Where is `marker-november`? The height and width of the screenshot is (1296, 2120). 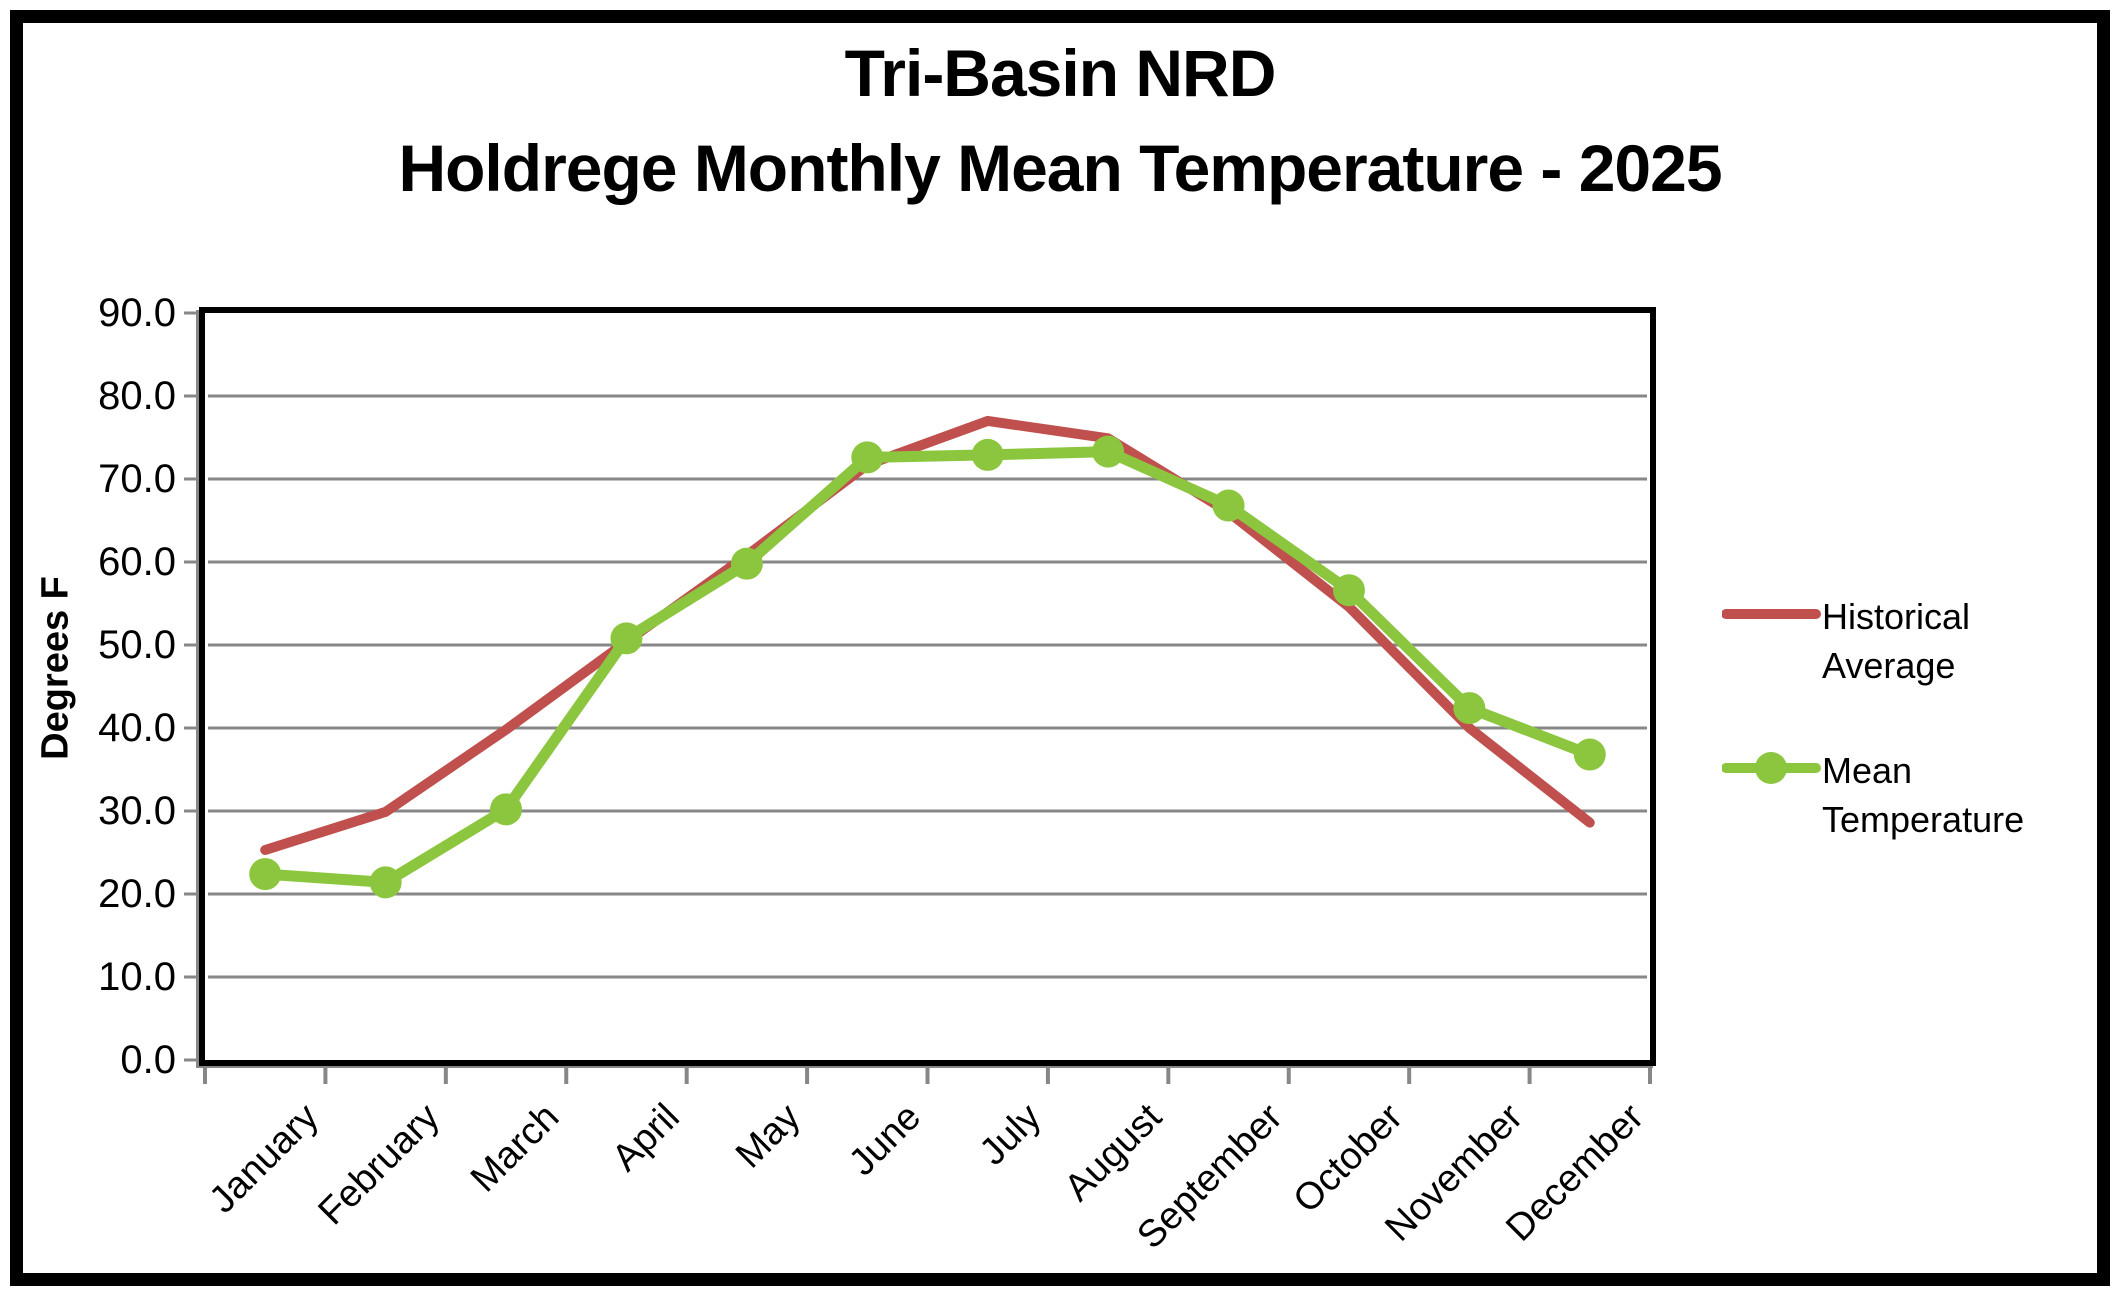
marker-november is located at coordinates (1469, 708).